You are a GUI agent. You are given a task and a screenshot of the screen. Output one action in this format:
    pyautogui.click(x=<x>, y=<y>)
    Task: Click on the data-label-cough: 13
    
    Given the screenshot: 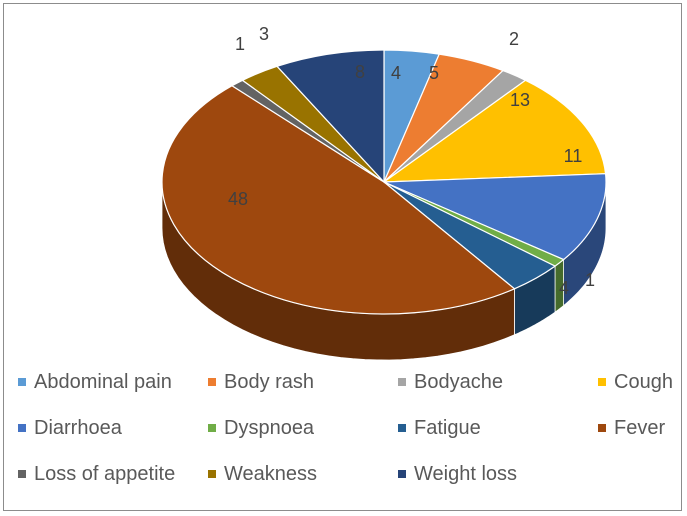 What is the action you would take?
    pyautogui.click(x=520, y=100)
    